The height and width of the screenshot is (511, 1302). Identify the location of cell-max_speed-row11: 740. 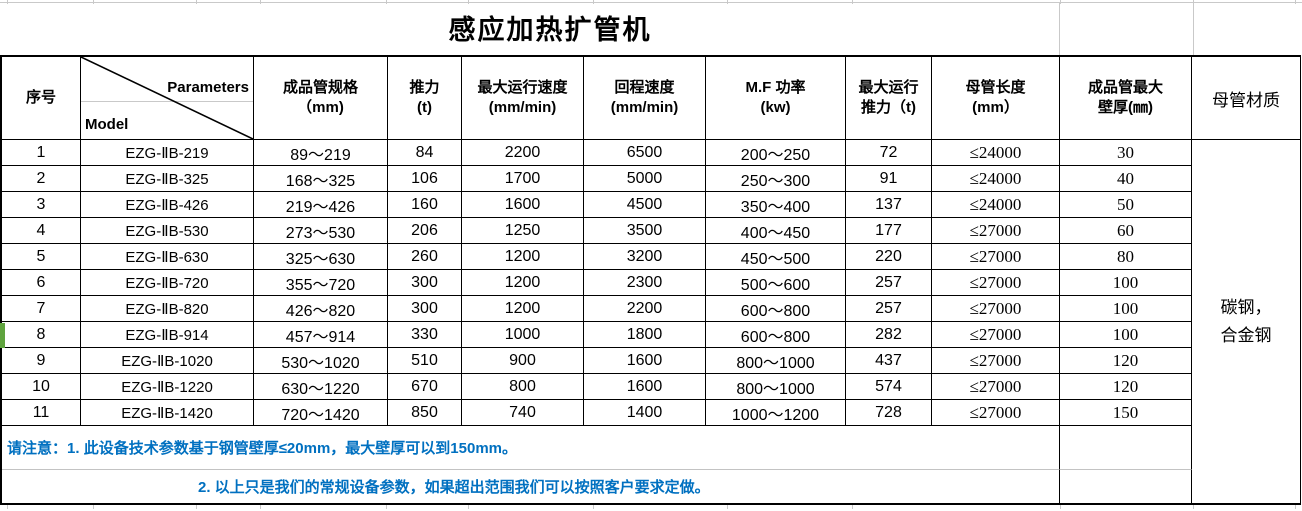
(523, 413).